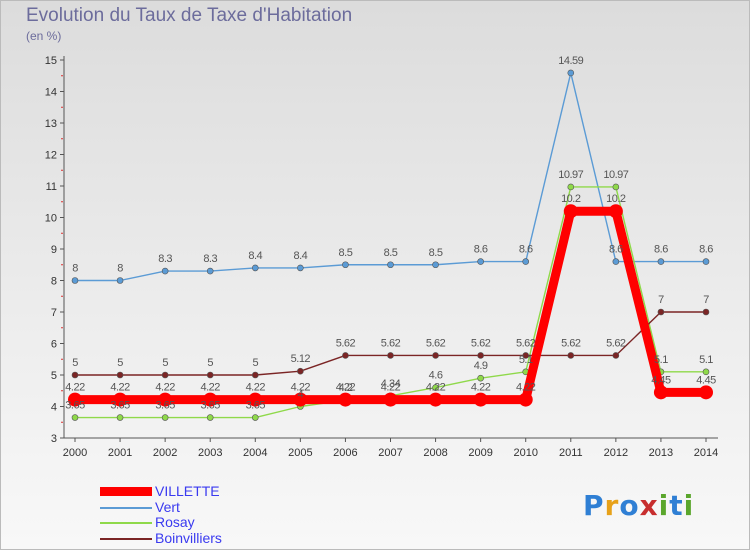 Image resolution: width=750 pixels, height=550 pixels. Describe the element at coordinates (391, 384) in the screenshot. I see `data-label: 4.34` at that location.